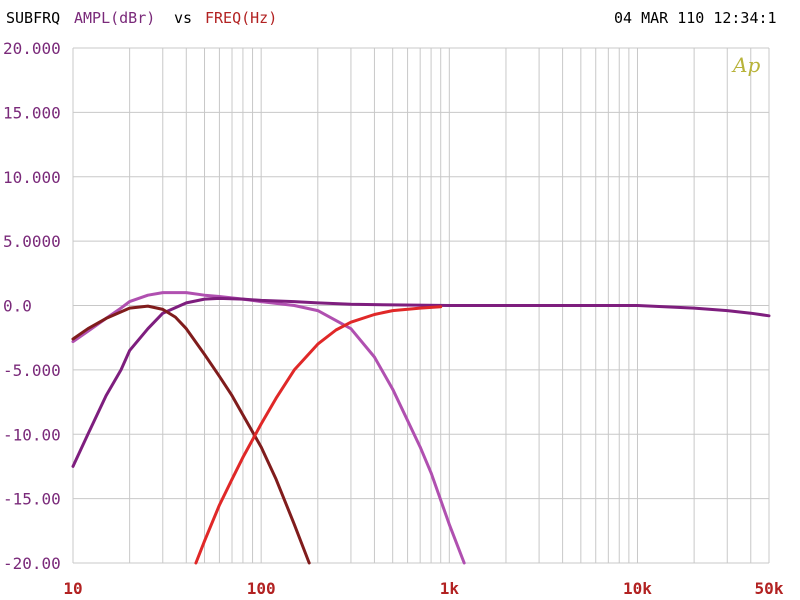 The image size is (800, 600). I want to click on y-tick-label: 0.0, so click(17, 306).